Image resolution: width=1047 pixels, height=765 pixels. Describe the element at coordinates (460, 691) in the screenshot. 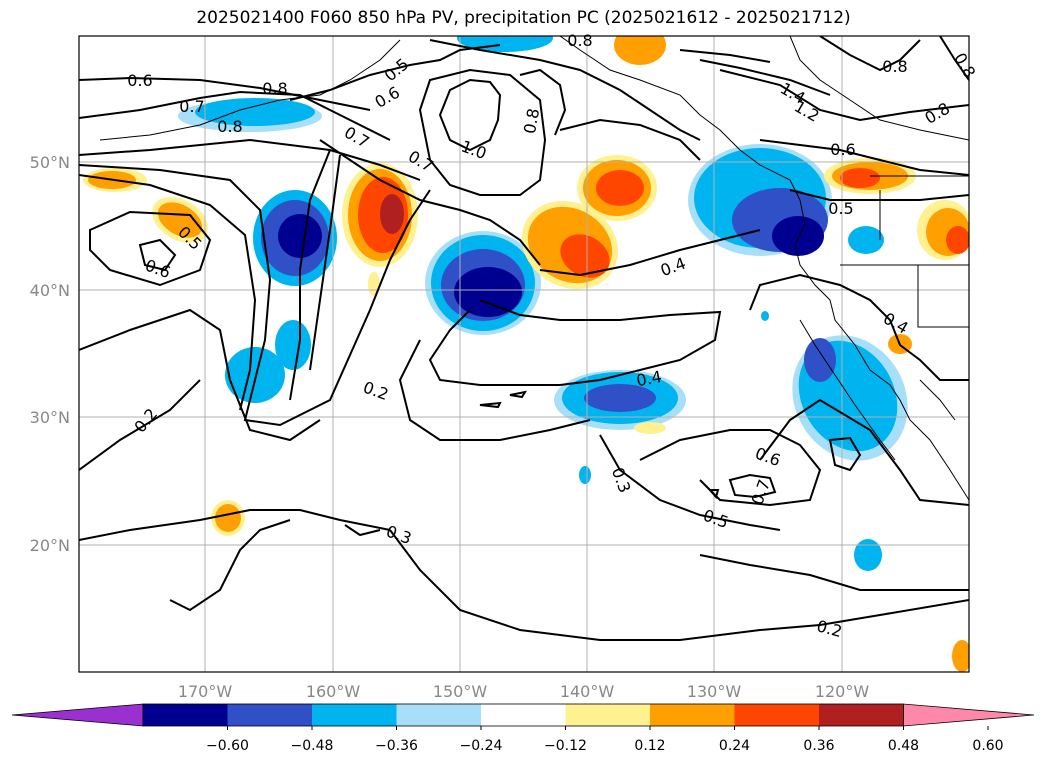

I see `lon-label: 150°W` at that location.